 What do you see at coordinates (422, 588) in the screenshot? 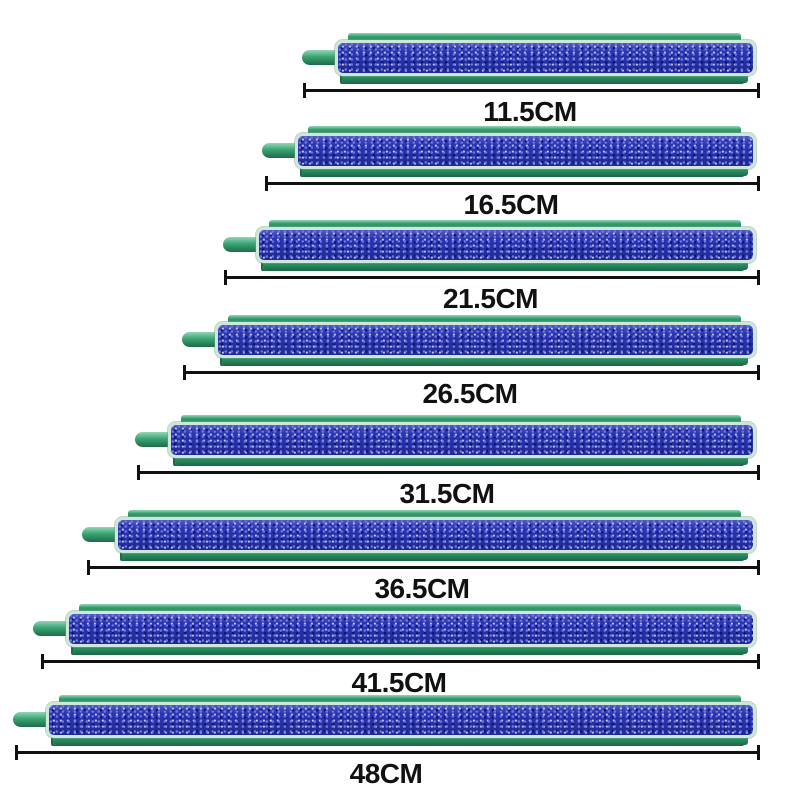
I see `size-label: 36.5CM` at bounding box center [422, 588].